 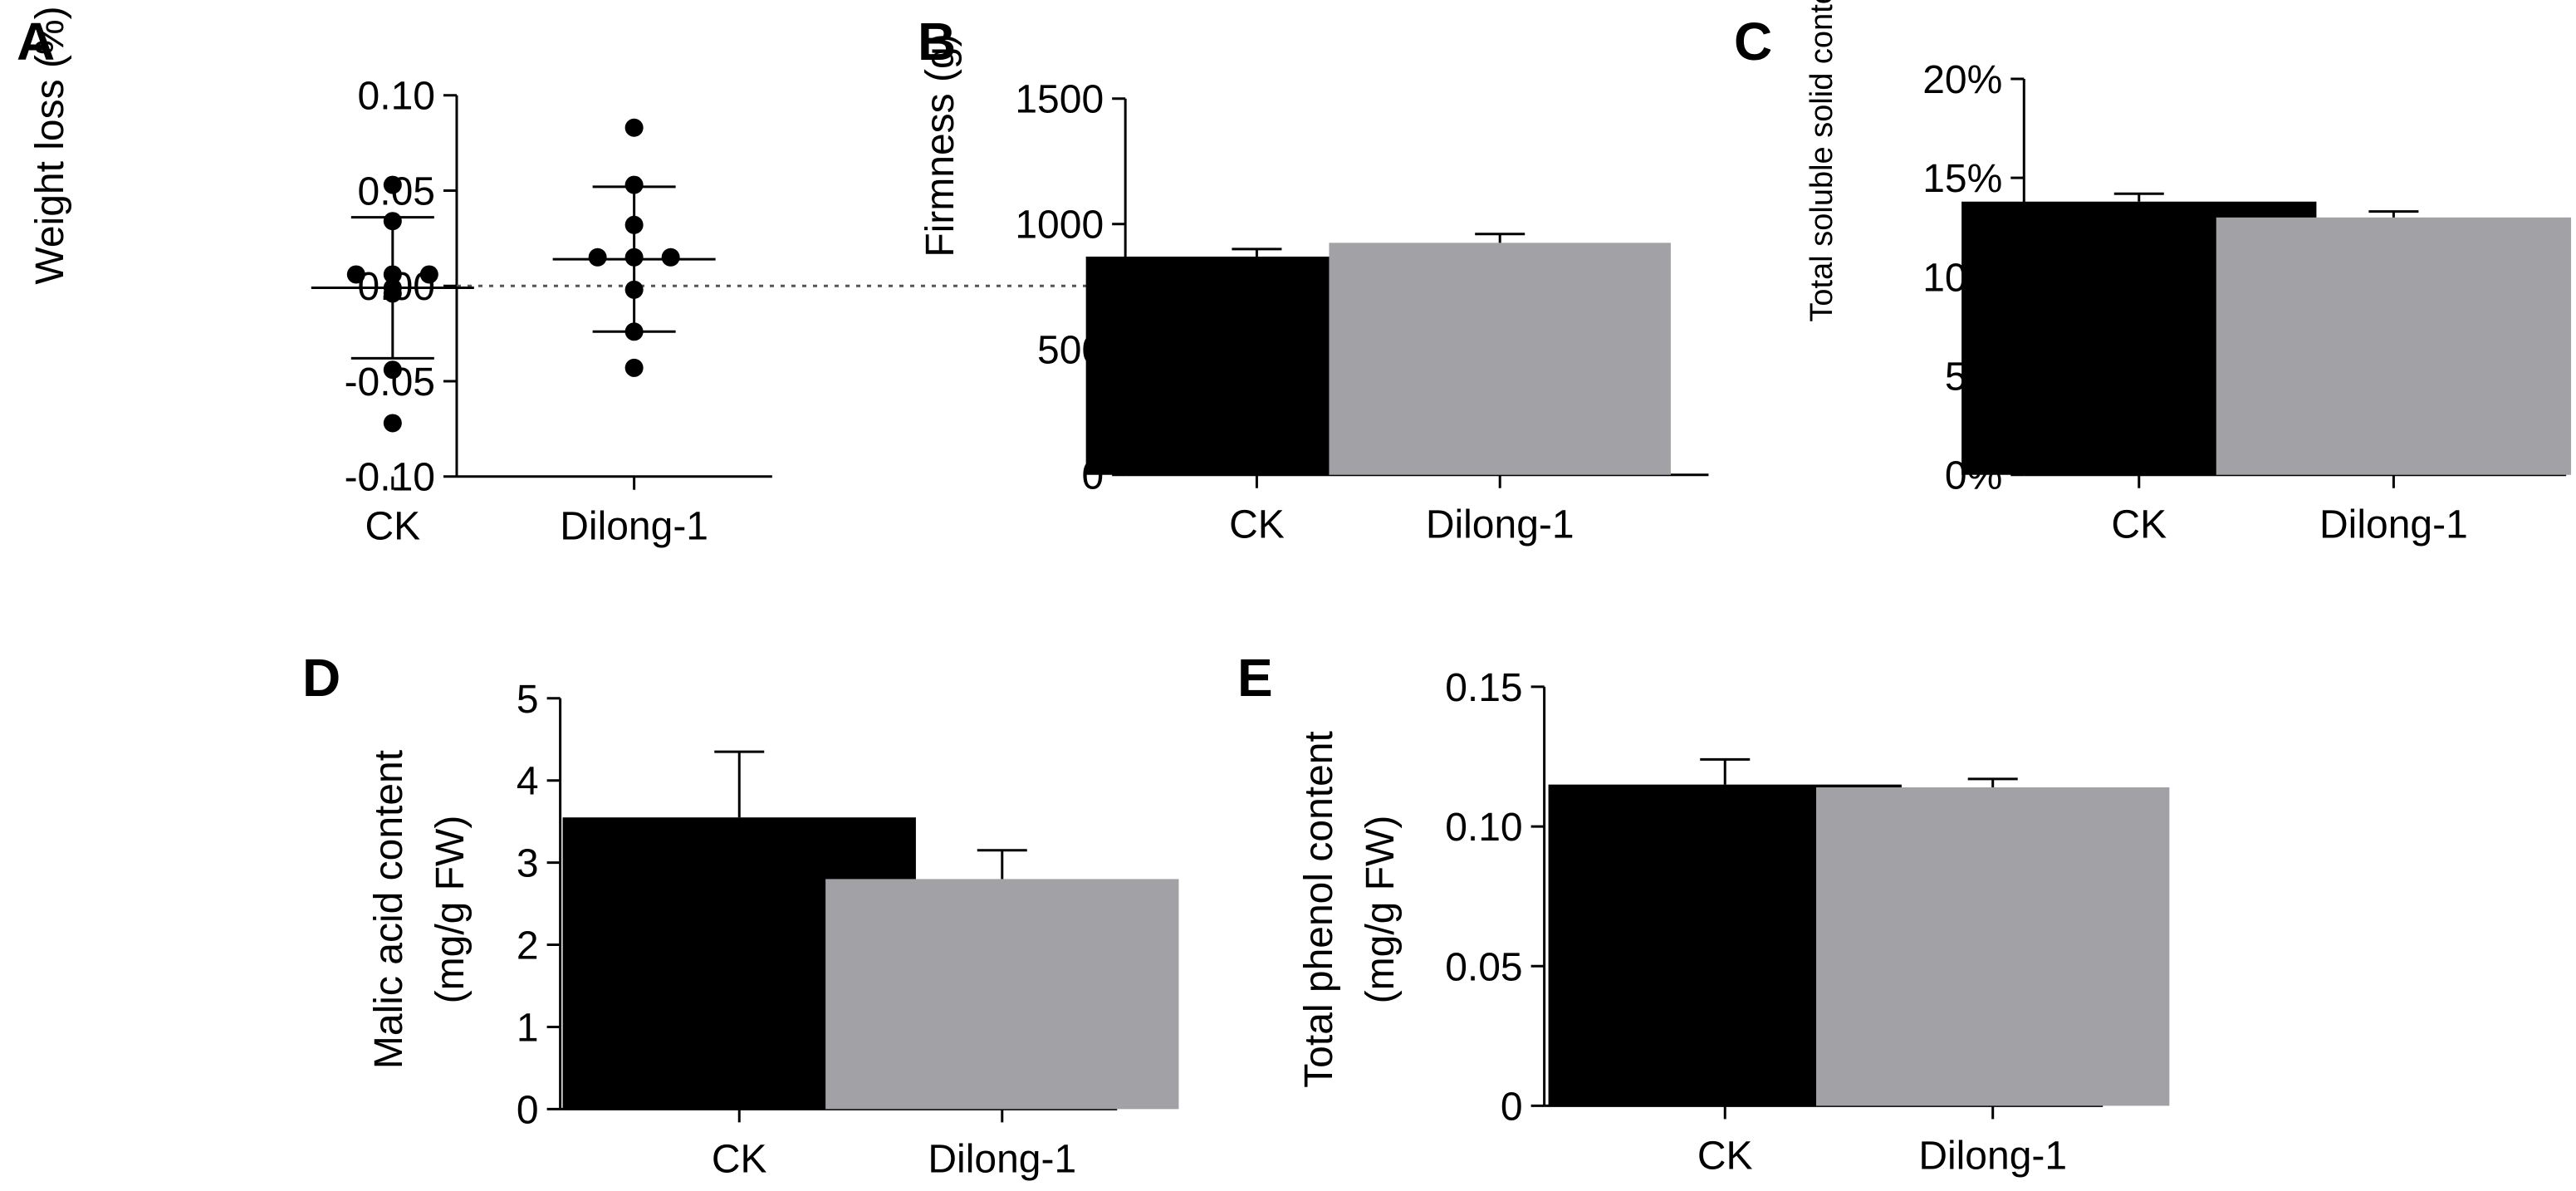 I want to click on panel-letter-E: E, so click(x=1255, y=678).